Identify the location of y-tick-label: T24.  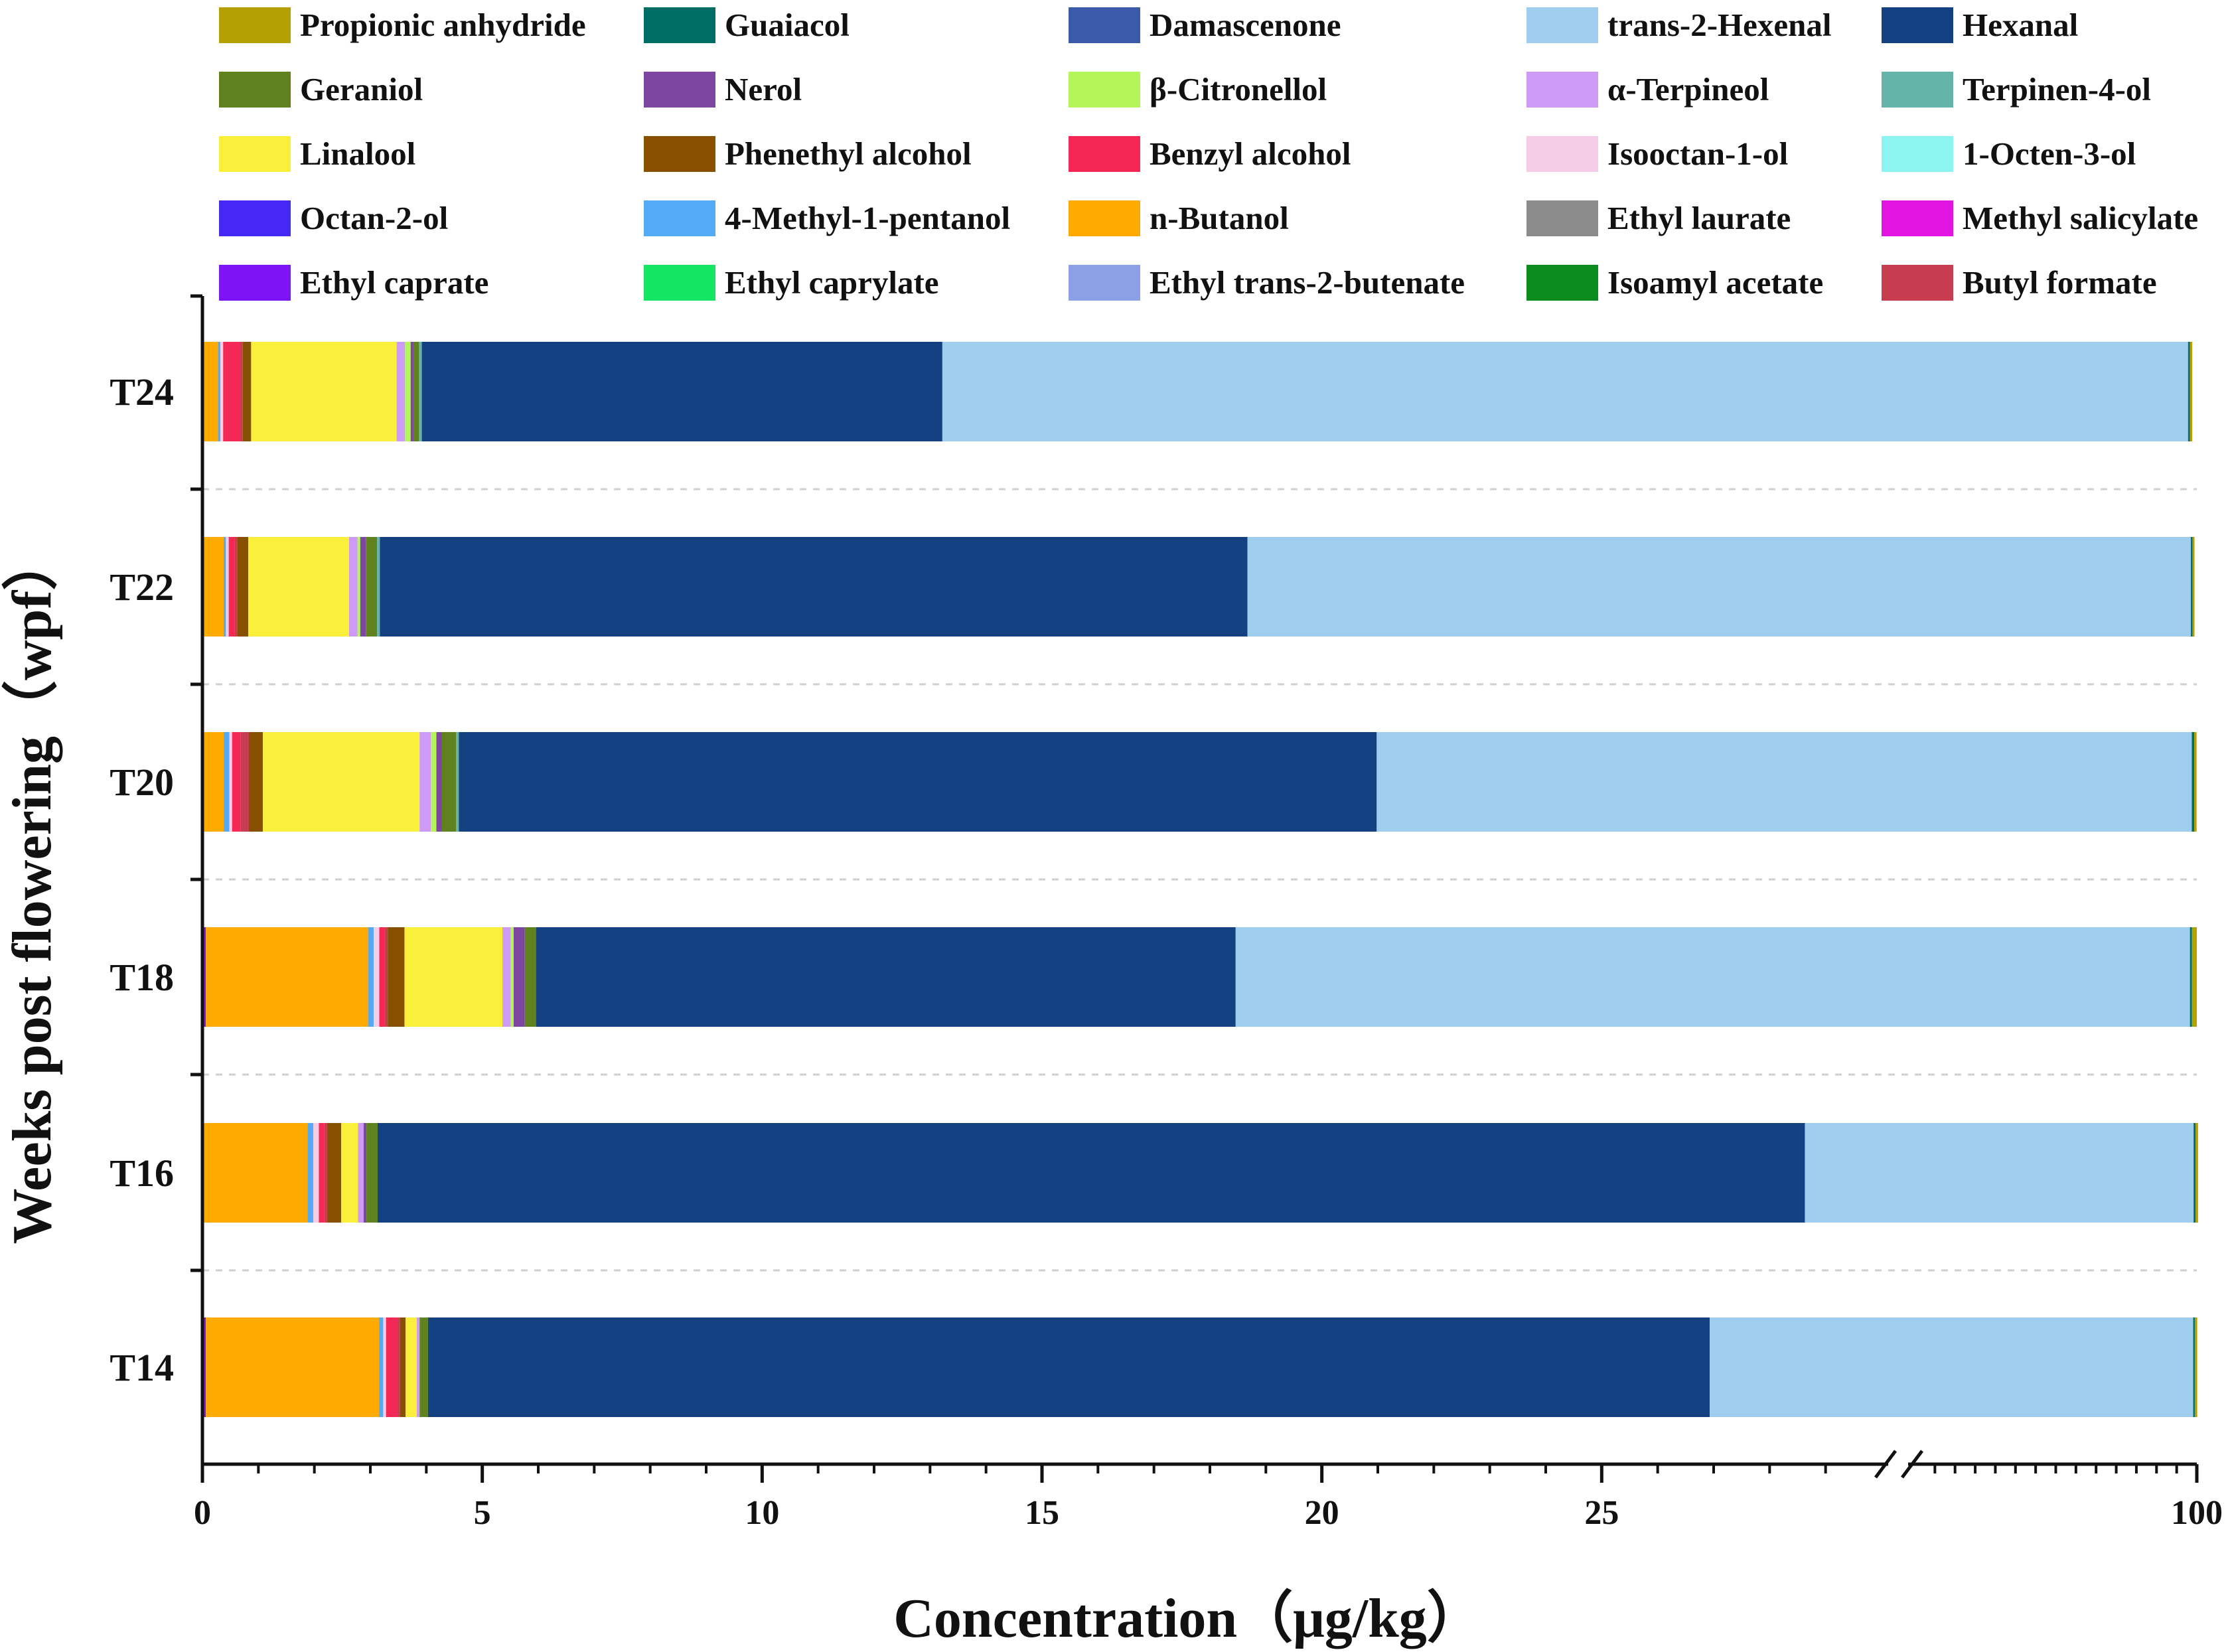
(142, 391).